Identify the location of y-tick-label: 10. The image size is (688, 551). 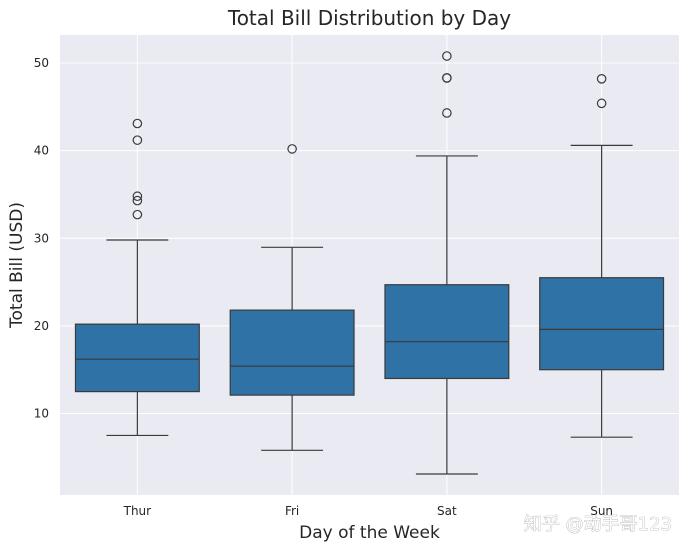
(41, 414).